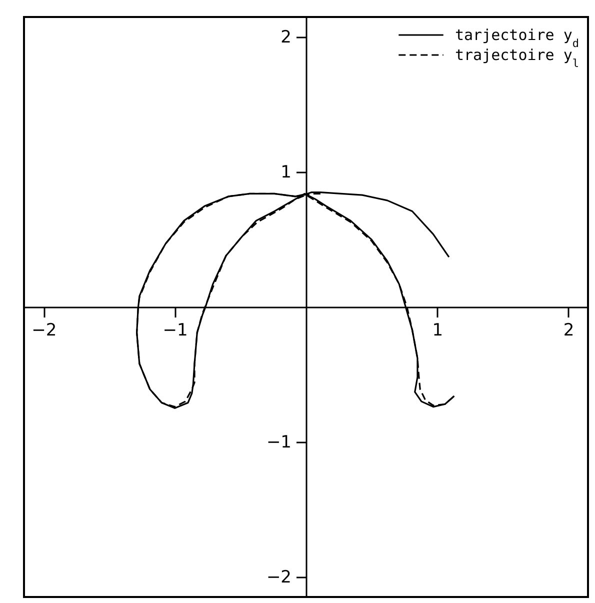 The width and height of the screenshot is (595, 603). I want to click on x-tick-label: −2, so click(44, 330).